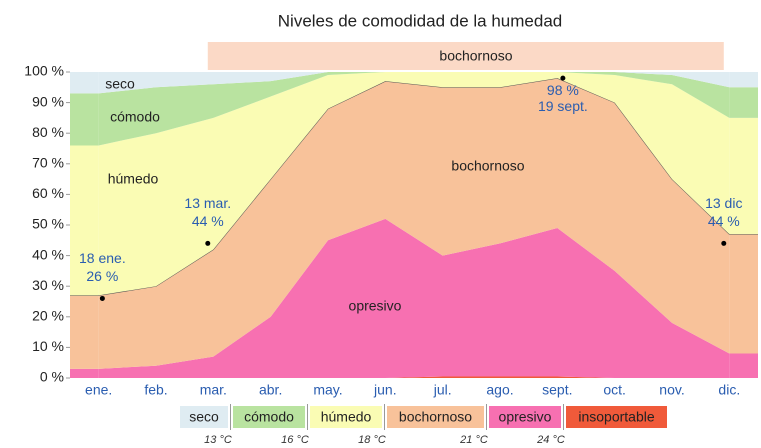  Describe the element at coordinates (48, 101) in the screenshot. I see `y-tick-label: 90 %` at that location.